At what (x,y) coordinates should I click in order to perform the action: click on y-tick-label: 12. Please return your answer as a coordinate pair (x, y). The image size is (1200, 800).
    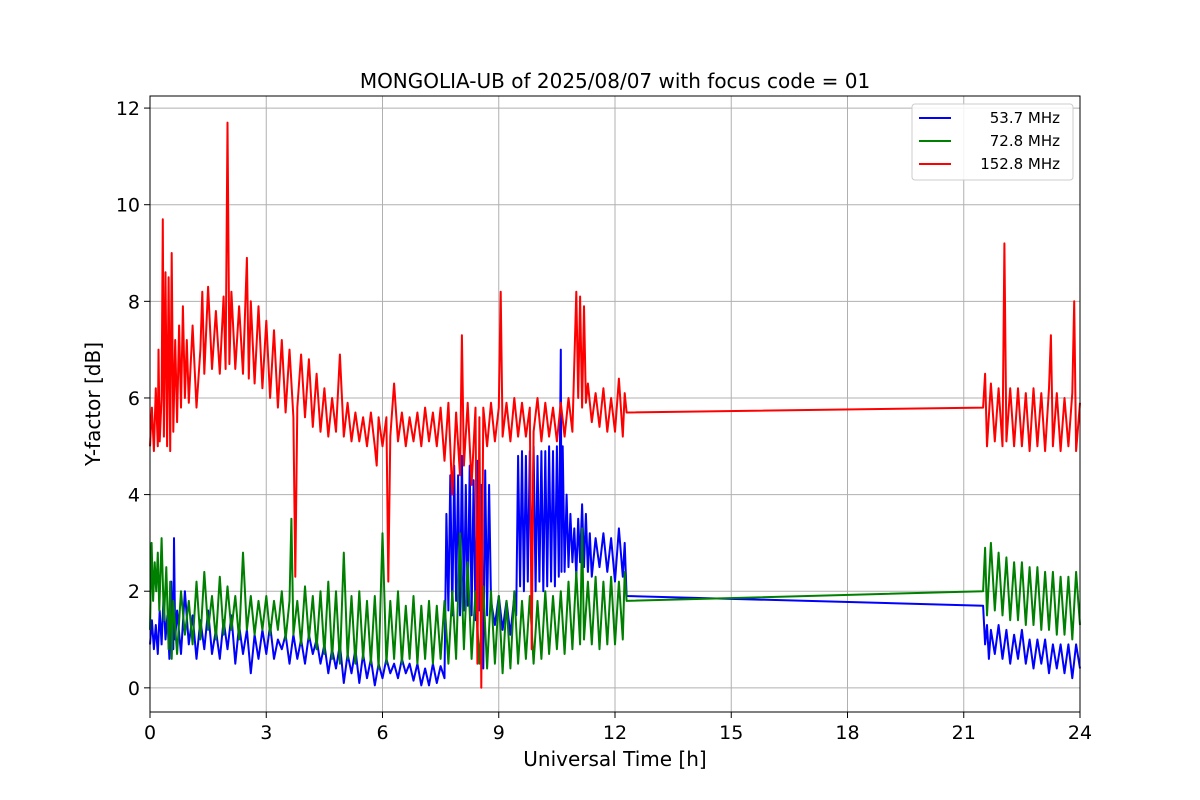
    Looking at the image, I should click on (128, 109).